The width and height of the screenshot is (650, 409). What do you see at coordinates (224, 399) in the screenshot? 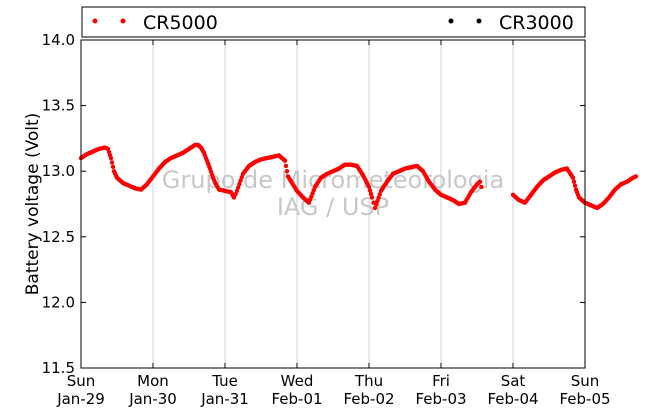
I see `x-tick-label-date: Jan-31` at bounding box center [224, 399].